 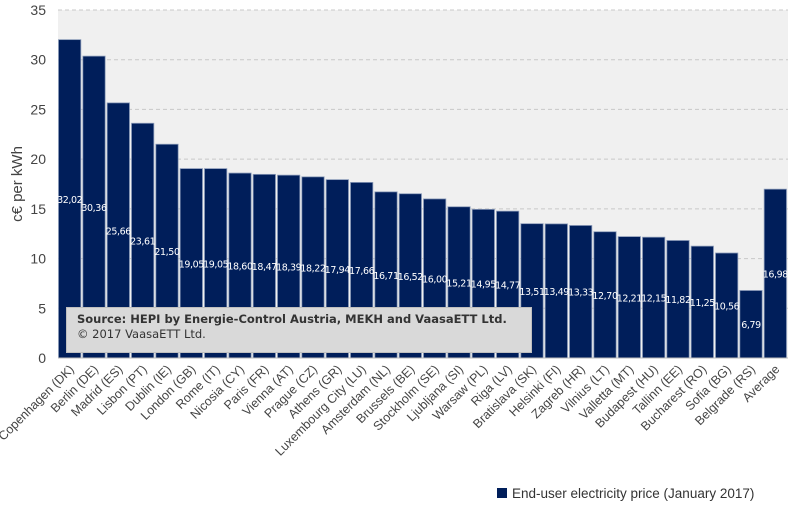 What do you see at coordinates (289, 268) in the screenshot?
I see `data-label: 18,39` at bounding box center [289, 268].